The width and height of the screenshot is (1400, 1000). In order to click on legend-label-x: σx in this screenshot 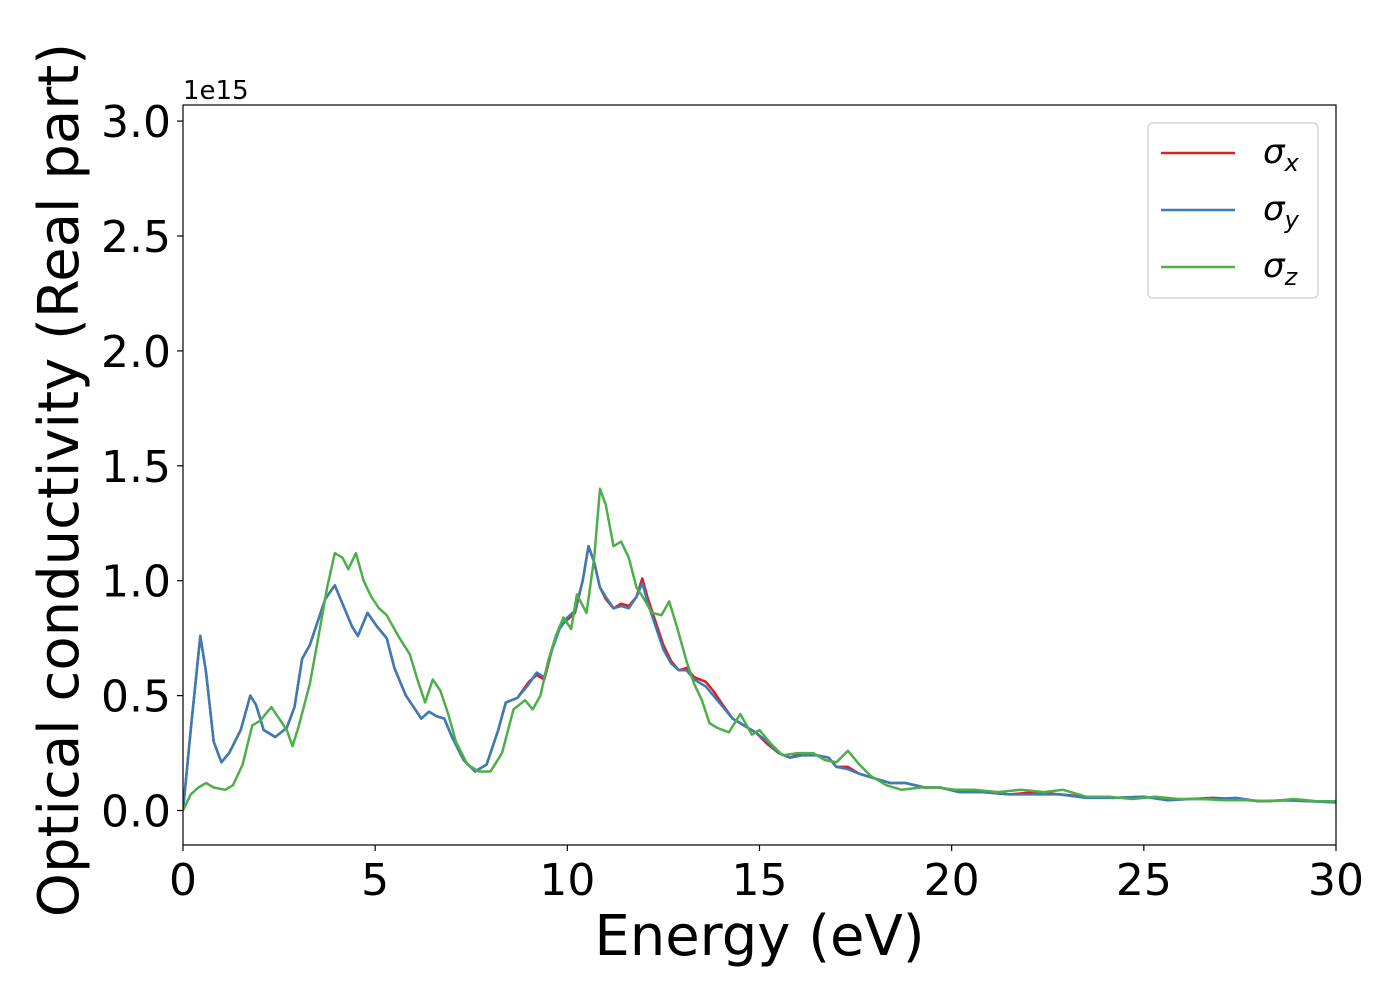, I will do `click(1281, 154)`.